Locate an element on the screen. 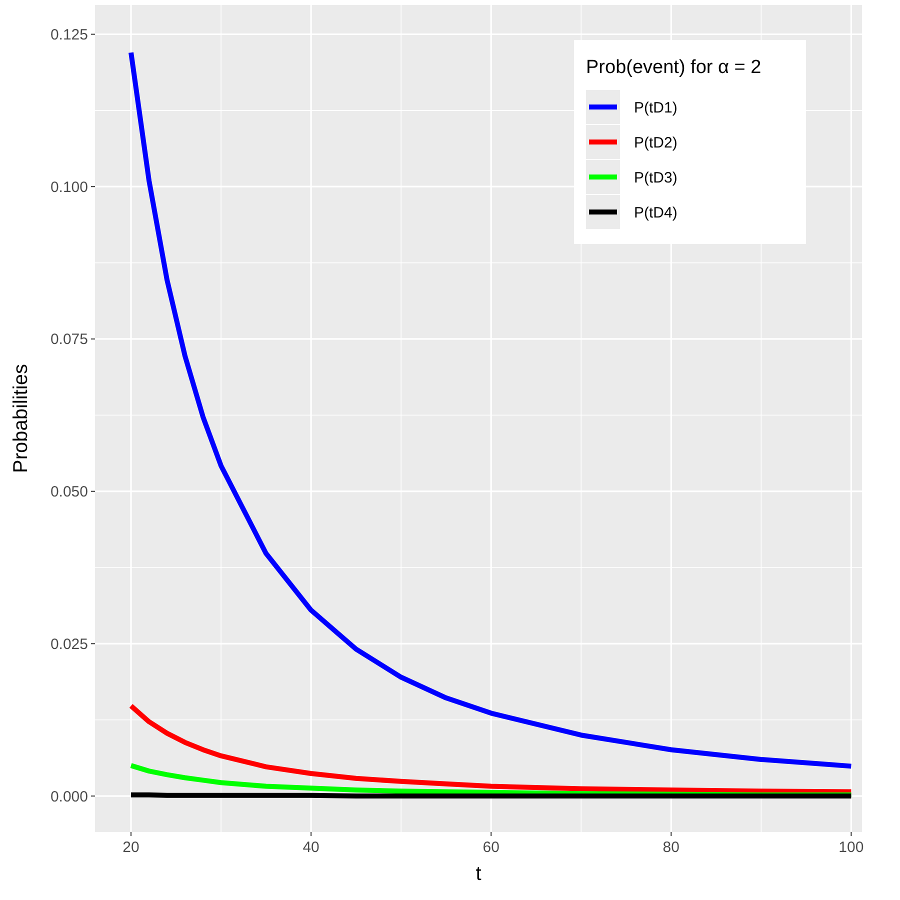 This screenshot has height=900, width=900. y-tick-label: 0.100 is located at coordinates (69, 187).